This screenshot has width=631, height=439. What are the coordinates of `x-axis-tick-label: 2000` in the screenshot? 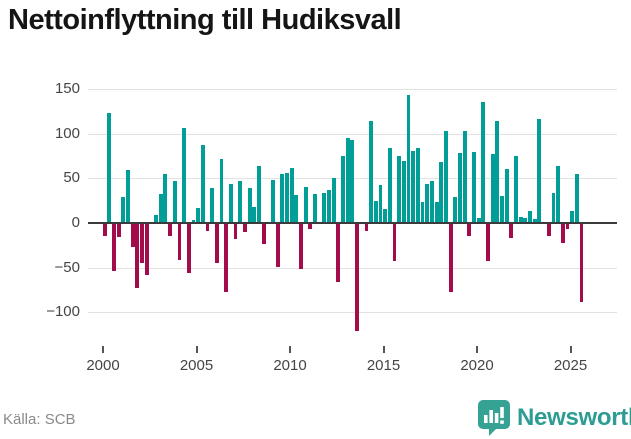 It's located at (103, 365).